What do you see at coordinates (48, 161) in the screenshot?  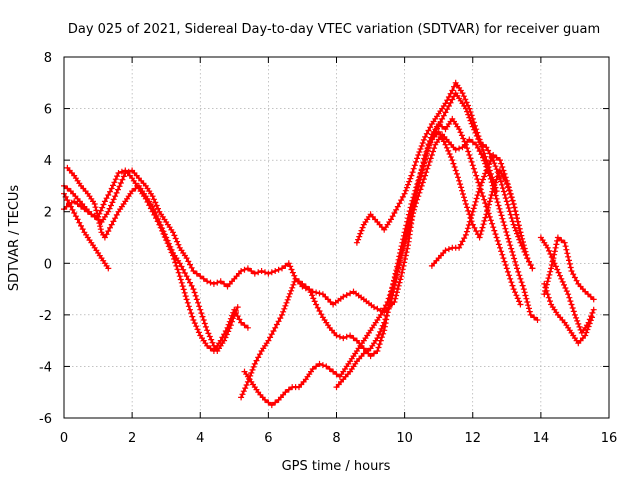 I see `y-tick-label: 4` at bounding box center [48, 161].